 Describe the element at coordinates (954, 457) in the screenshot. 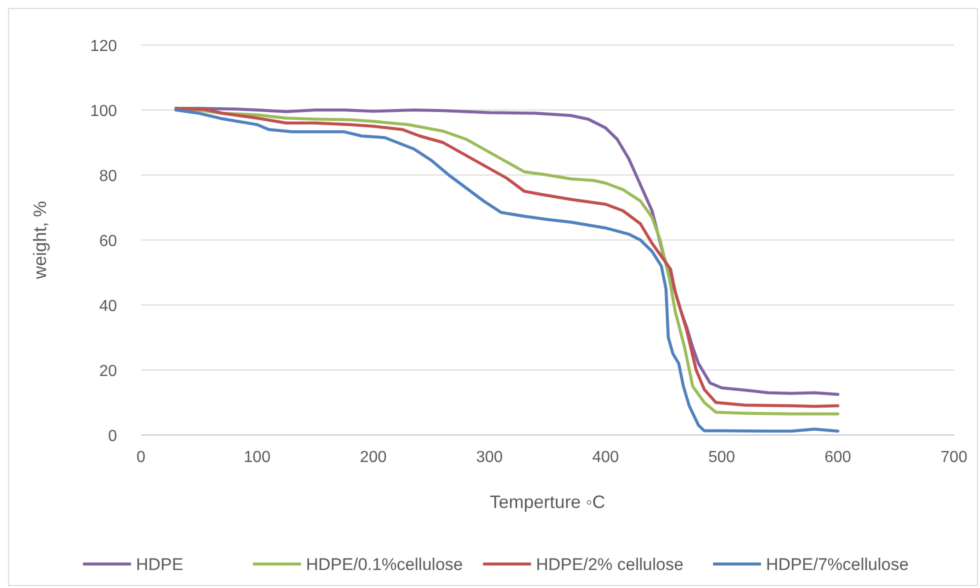

I see `x-tick-label: 700` at that location.